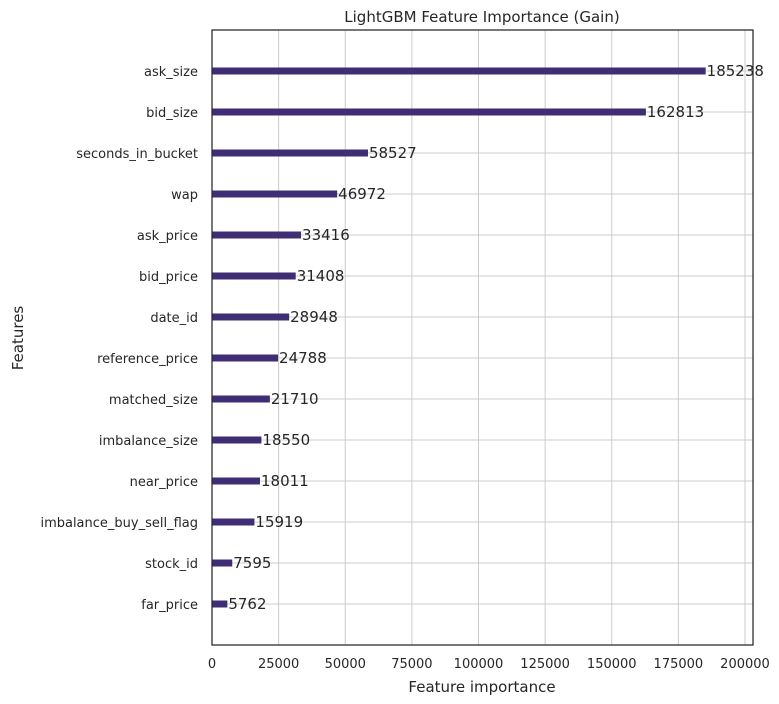 This screenshot has width=779, height=704. I want to click on value-label: 28948, so click(314, 317).